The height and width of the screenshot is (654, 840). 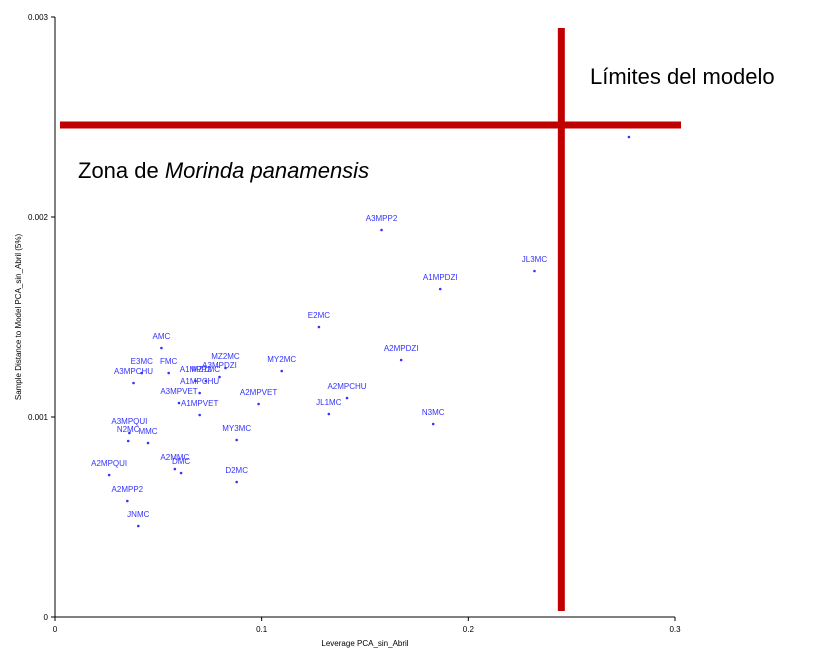 What do you see at coordinates (440, 277) in the screenshot?
I see `point-label: A1MPDZI` at bounding box center [440, 277].